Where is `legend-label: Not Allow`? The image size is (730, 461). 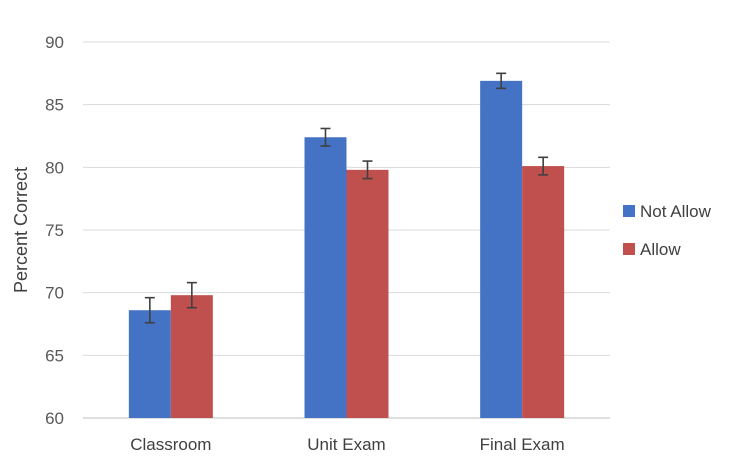 legend-label: Not Allow is located at coordinates (676, 211).